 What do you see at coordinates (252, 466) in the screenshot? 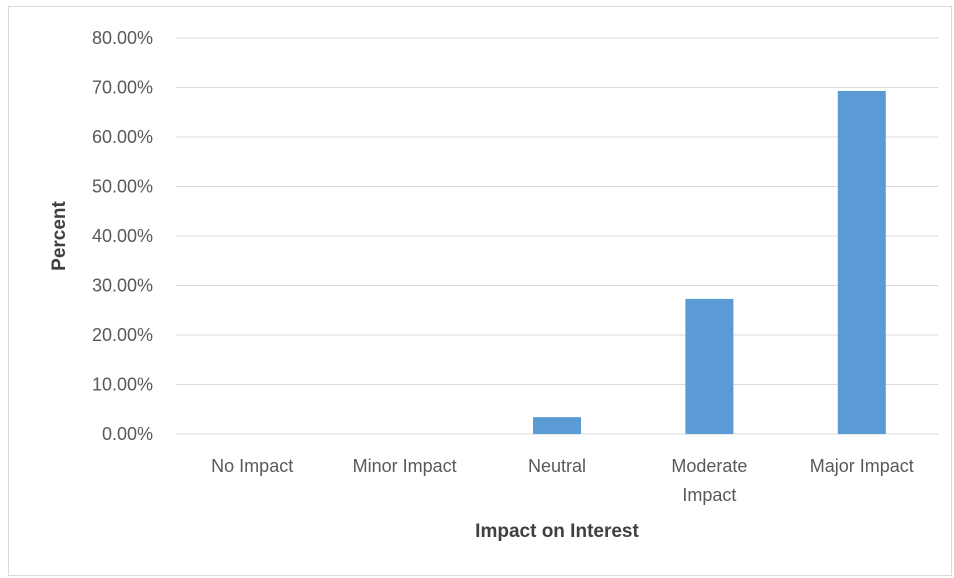
I see `x-tick-label: No Impact` at bounding box center [252, 466].